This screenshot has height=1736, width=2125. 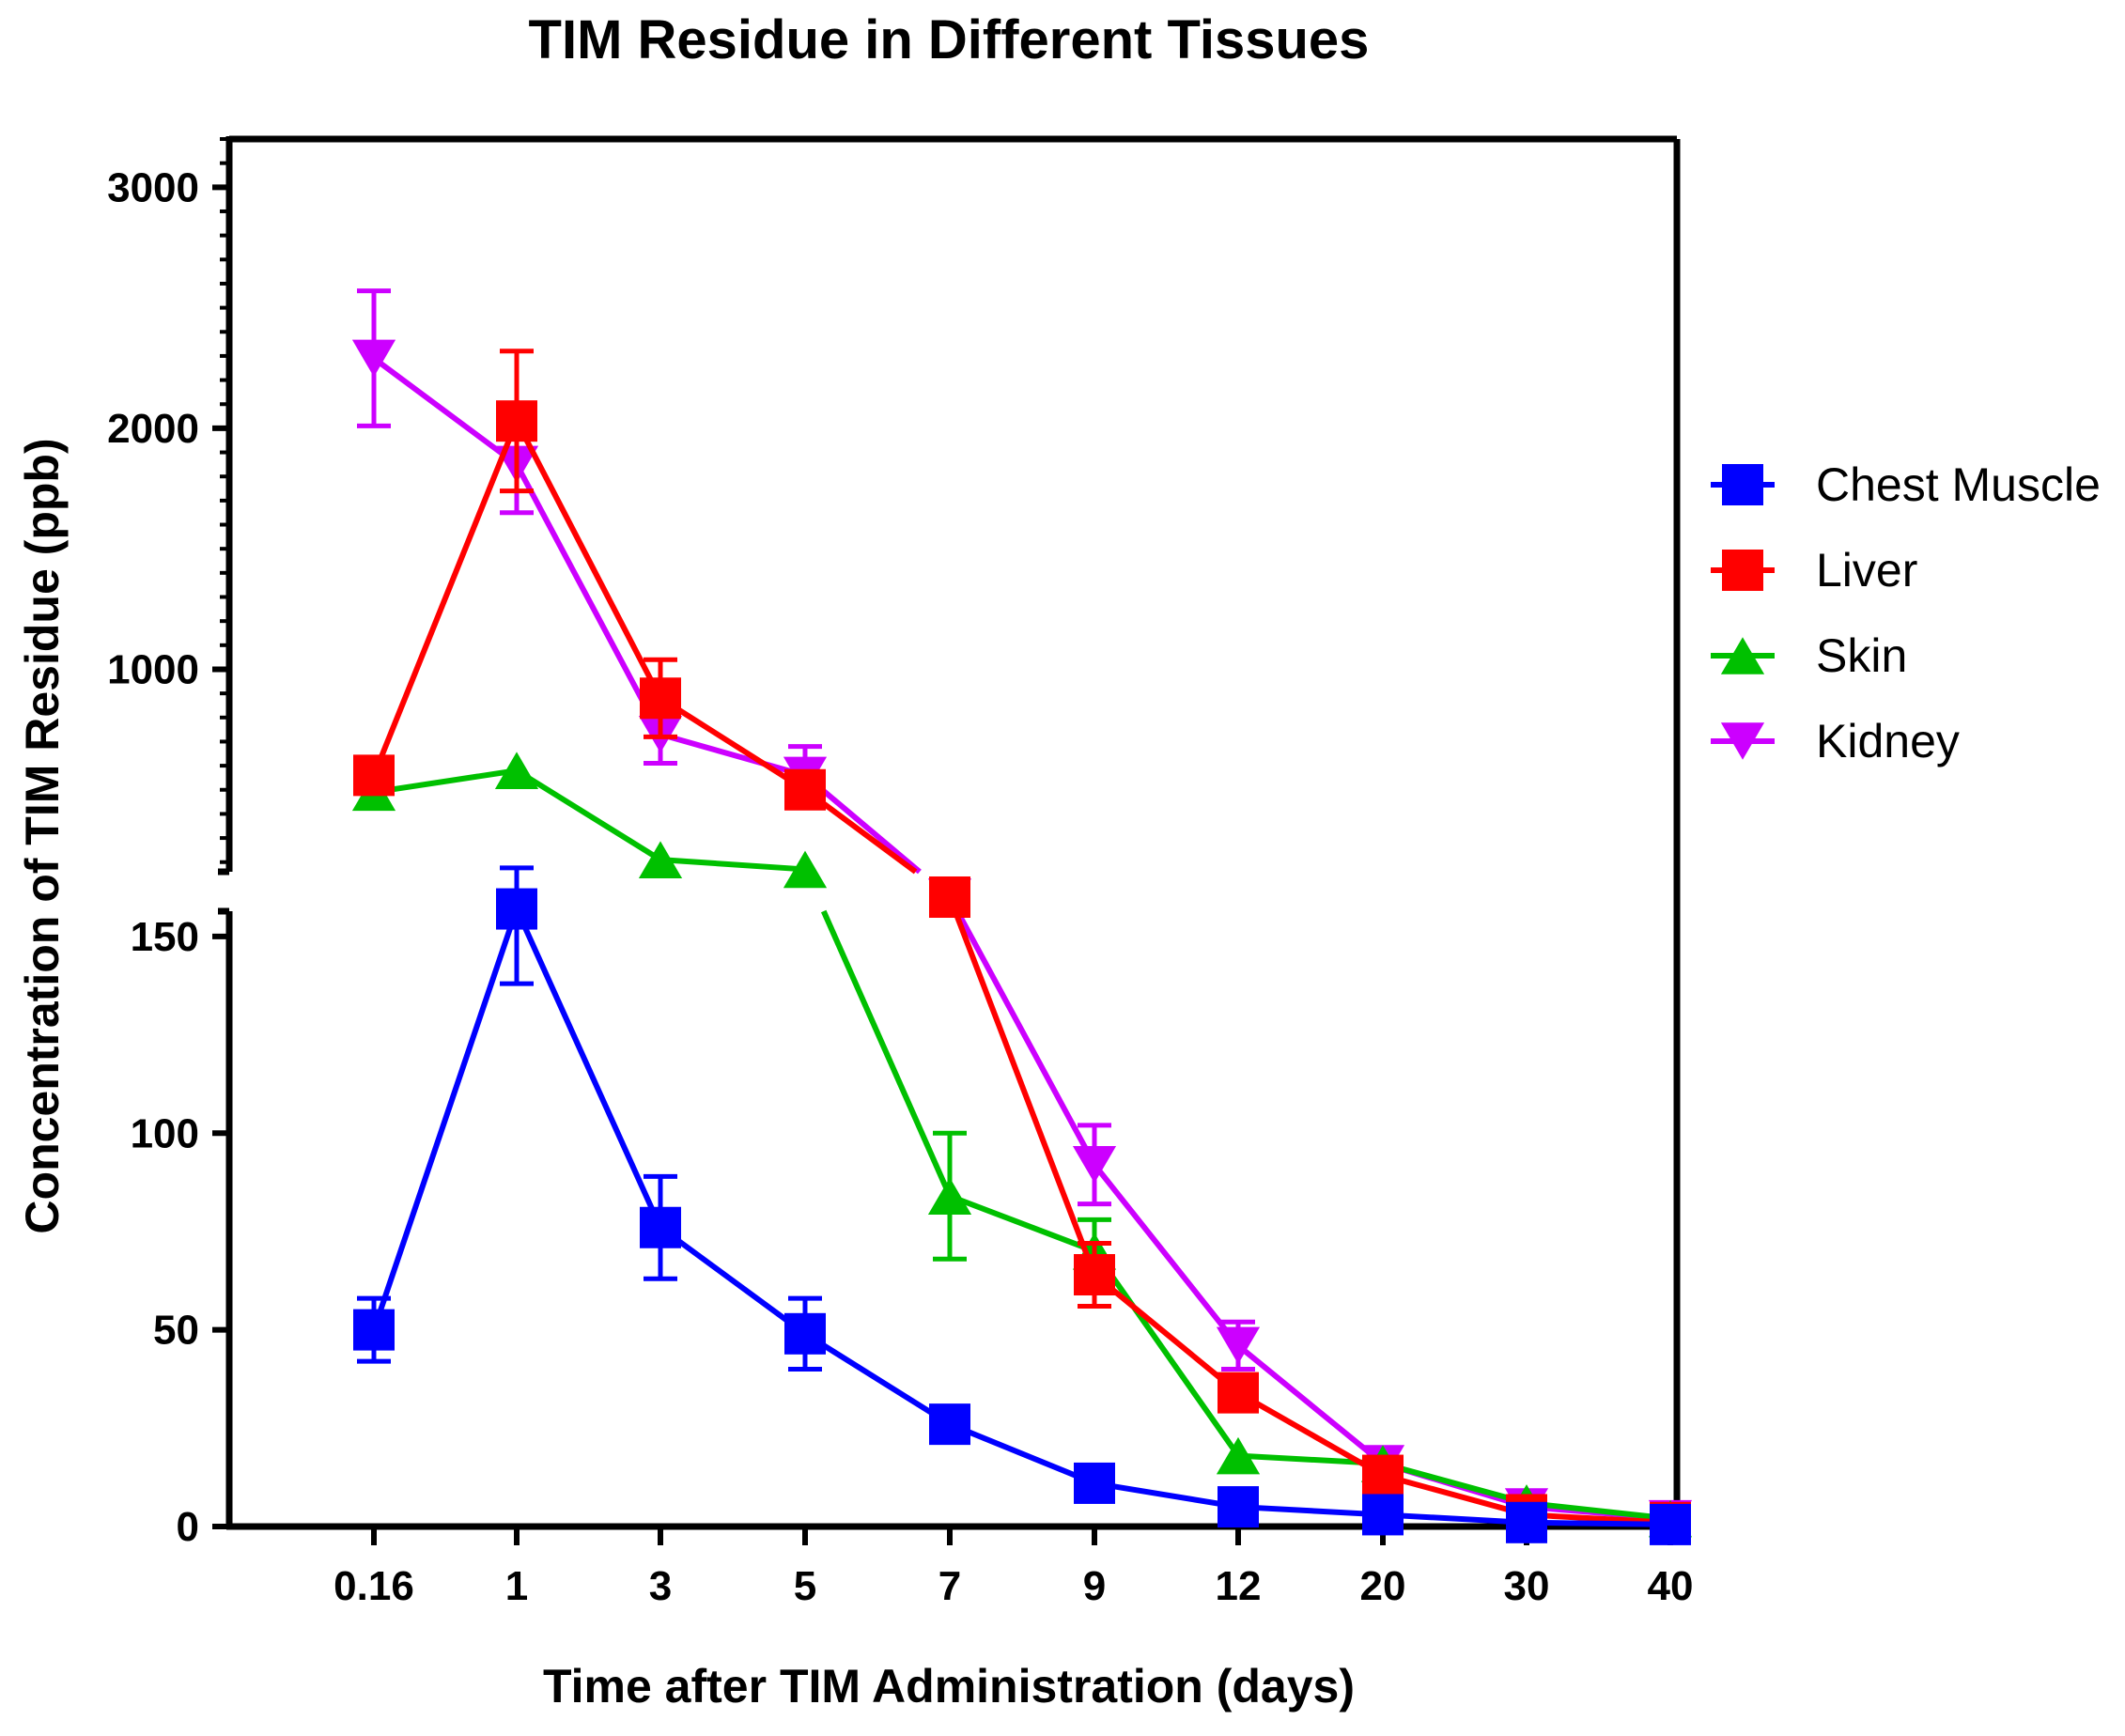 What do you see at coordinates (42, 835) in the screenshot?
I see `y-axis-label: Concentration of TIM Residue (ppb)` at bounding box center [42, 835].